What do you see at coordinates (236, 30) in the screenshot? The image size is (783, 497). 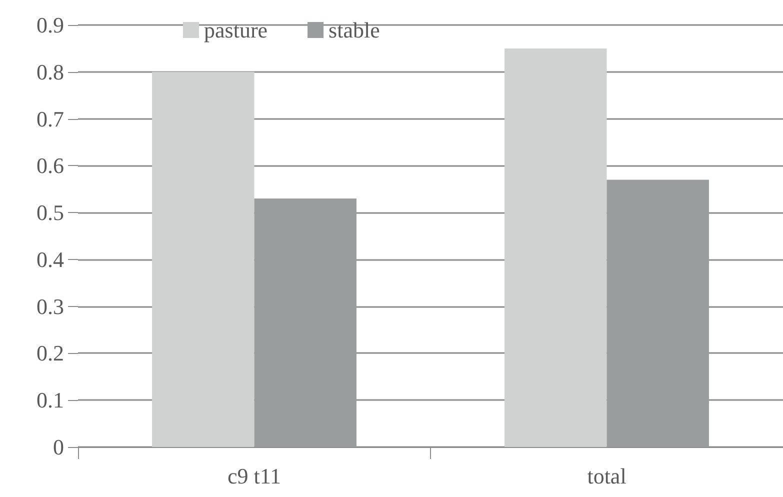 I see `legend-label: pasture` at bounding box center [236, 30].